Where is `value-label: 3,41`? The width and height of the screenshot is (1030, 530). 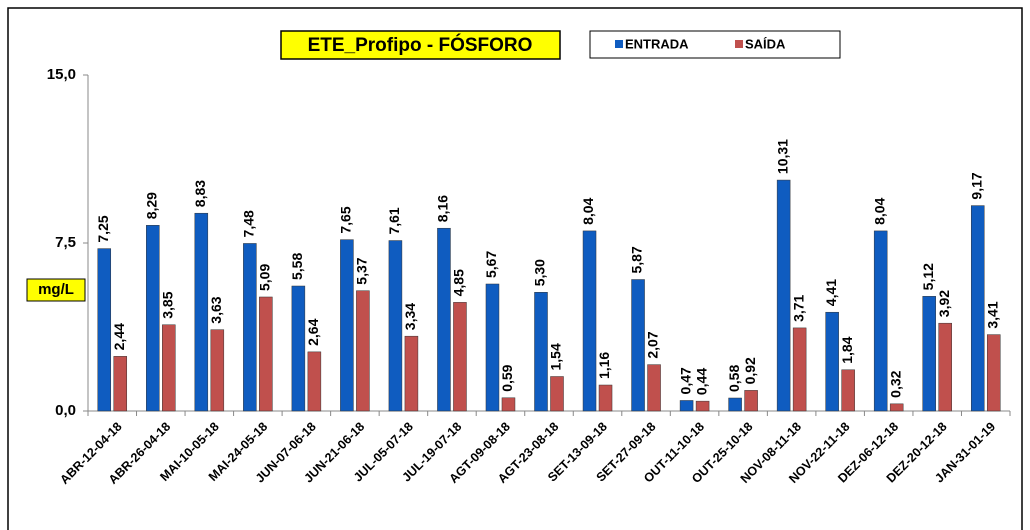 value-label: 3,41 is located at coordinates (992, 314).